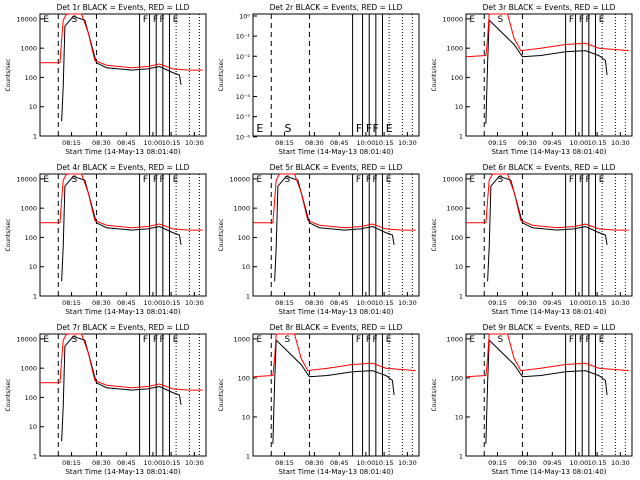 The image size is (640, 480). Describe the element at coordinates (243, 57) in the screenshot. I see `y-tick-label: 10⁻²` at that location.